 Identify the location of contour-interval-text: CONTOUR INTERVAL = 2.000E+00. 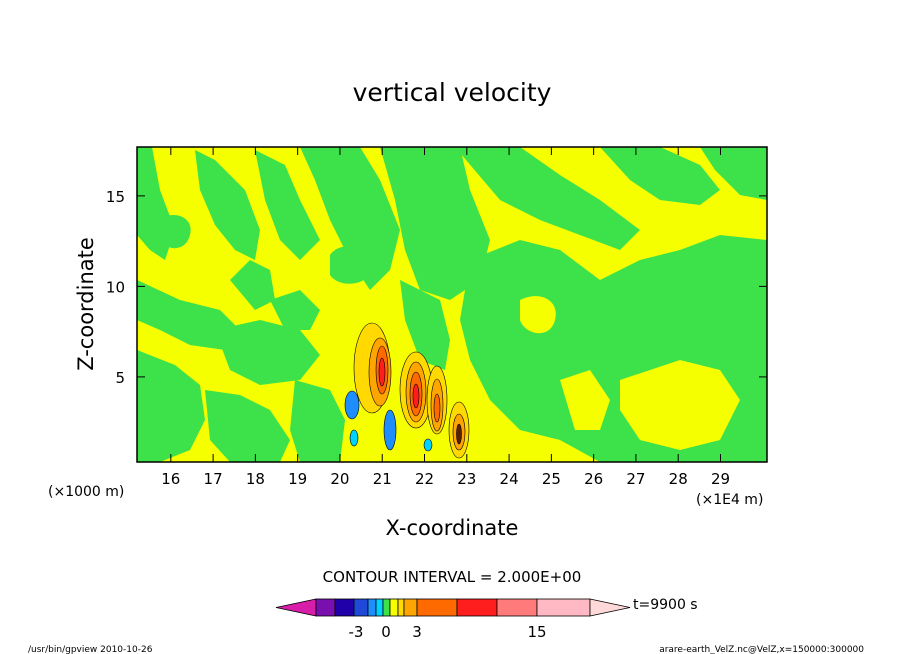
(452, 577).